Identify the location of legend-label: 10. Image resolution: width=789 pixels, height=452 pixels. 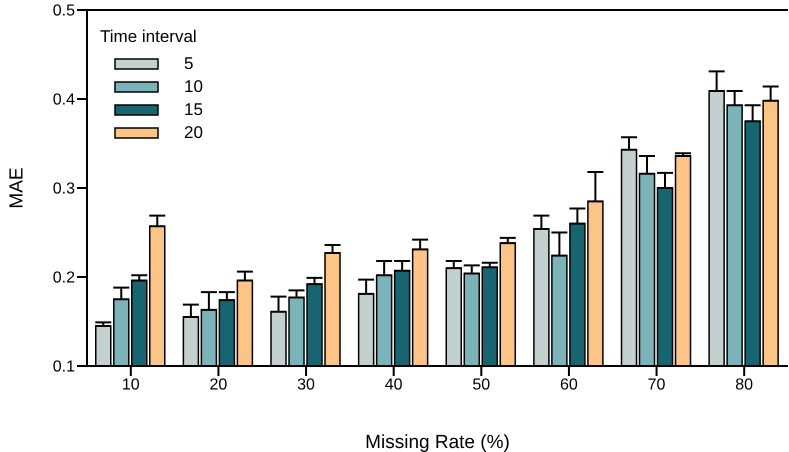
(193, 87).